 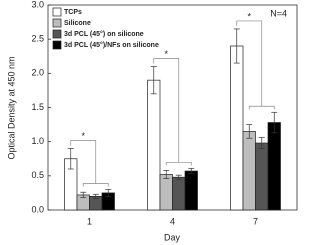 I want to click on y-tick-label: 1.5, so click(x=37, y=107).